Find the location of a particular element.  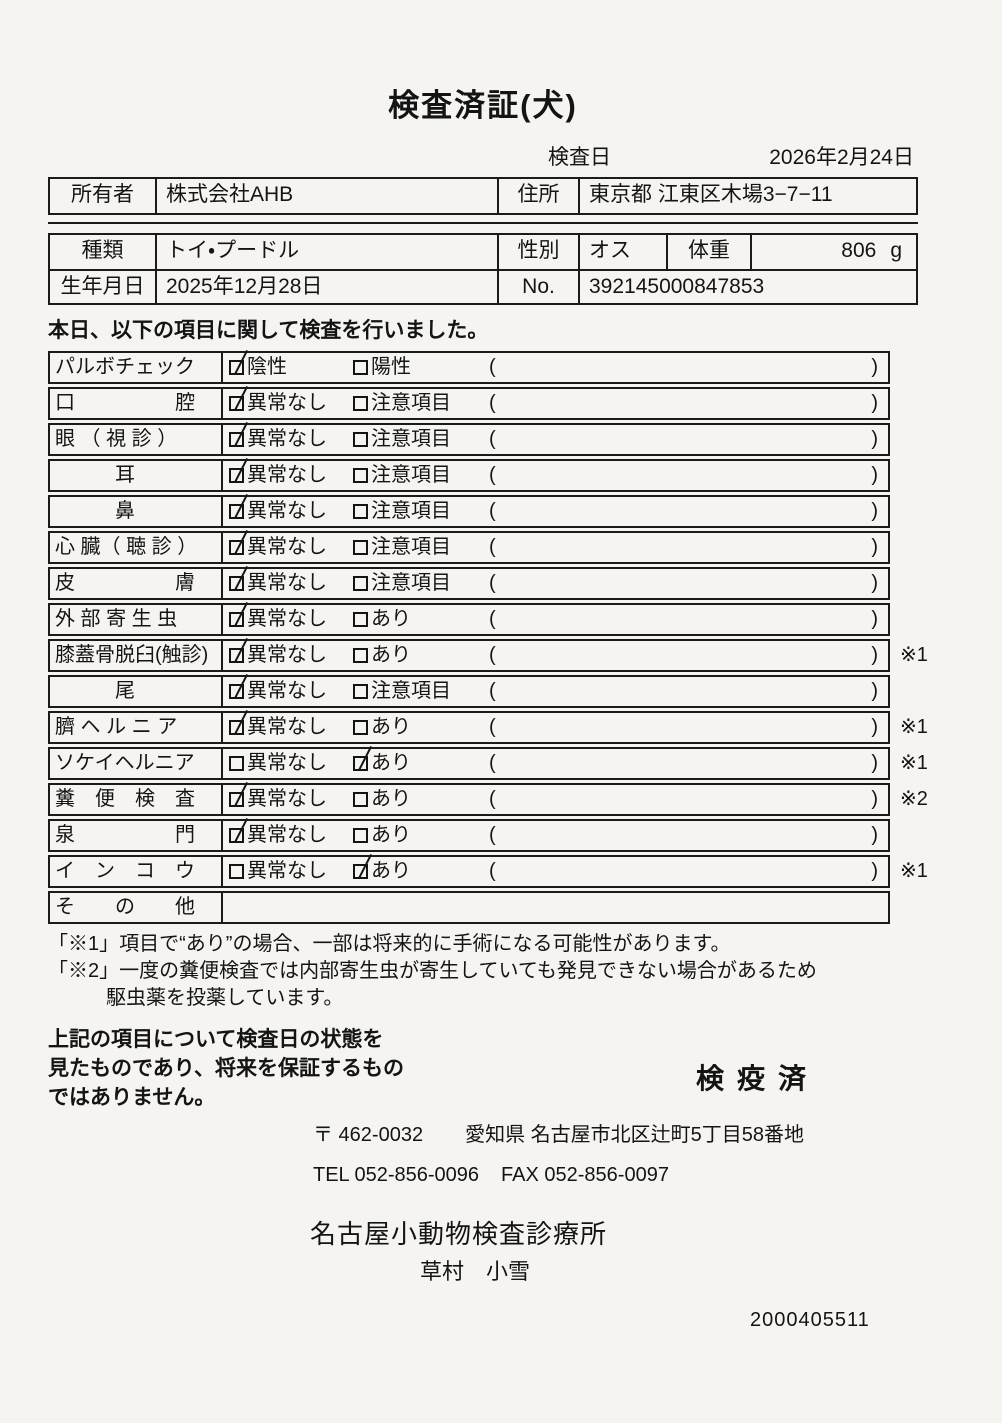

quarantine-stamp: 検疫済 is located at coordinates (758, 1078).